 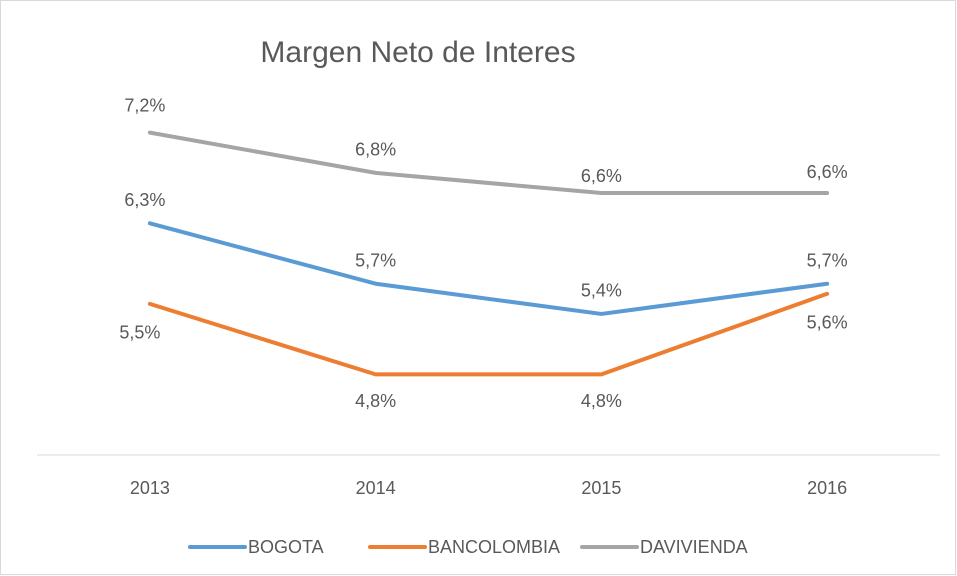 I want to click on data-label: 6,3%, so click(x=144, y=200).